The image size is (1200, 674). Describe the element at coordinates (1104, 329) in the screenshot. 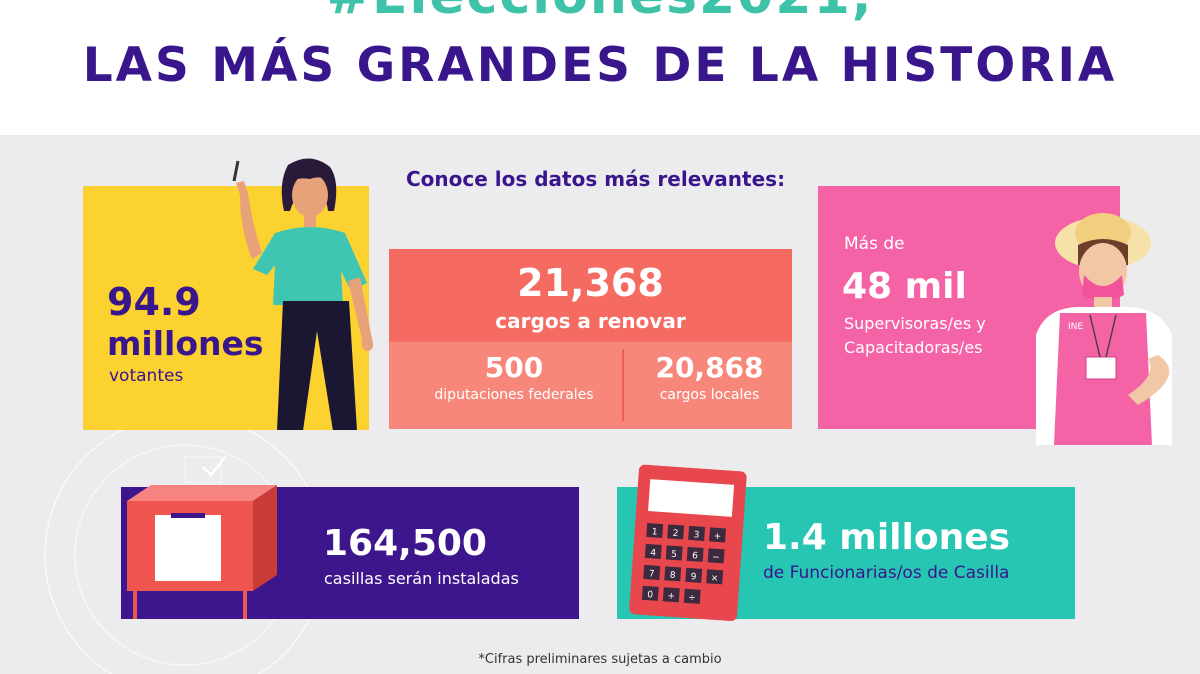

I see `supervisor-illustration: INE` at that location.